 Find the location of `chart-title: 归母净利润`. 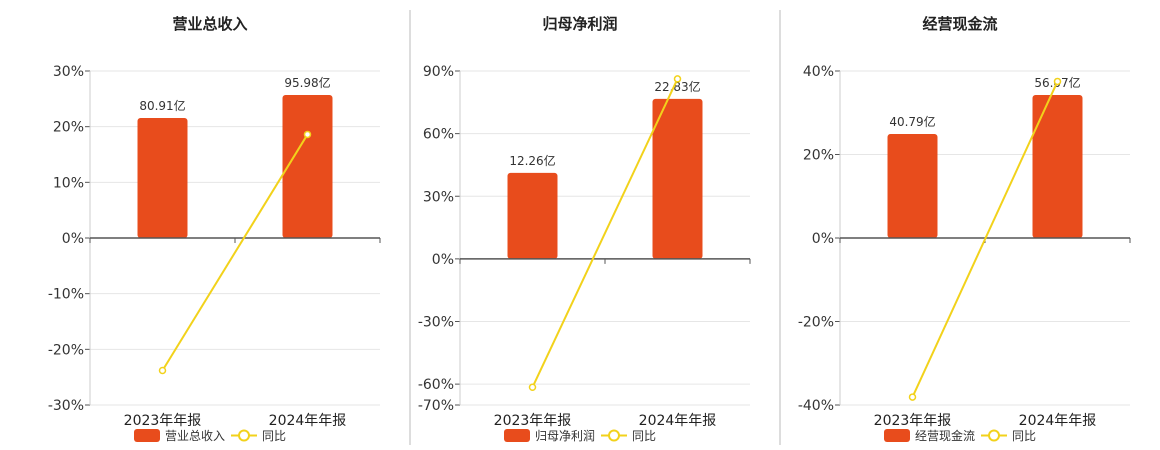

chart-title: 归母净利润 is located at coordinates (579, 24).